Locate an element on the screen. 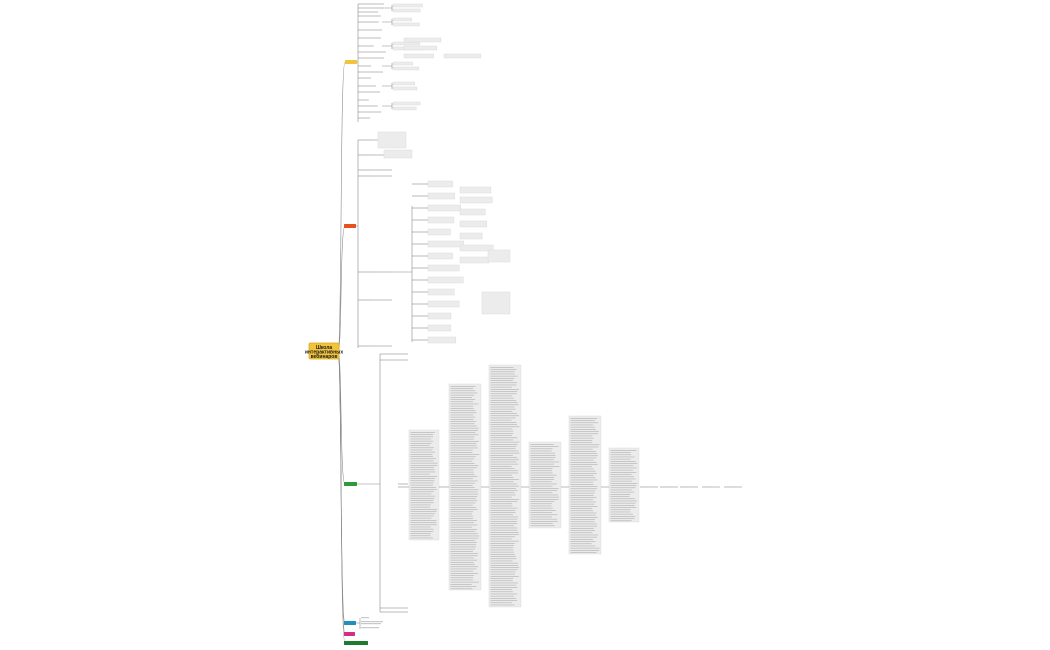 This screenshot has height=650, width=1050. branch-yellow is located at coordinates (351, 62).